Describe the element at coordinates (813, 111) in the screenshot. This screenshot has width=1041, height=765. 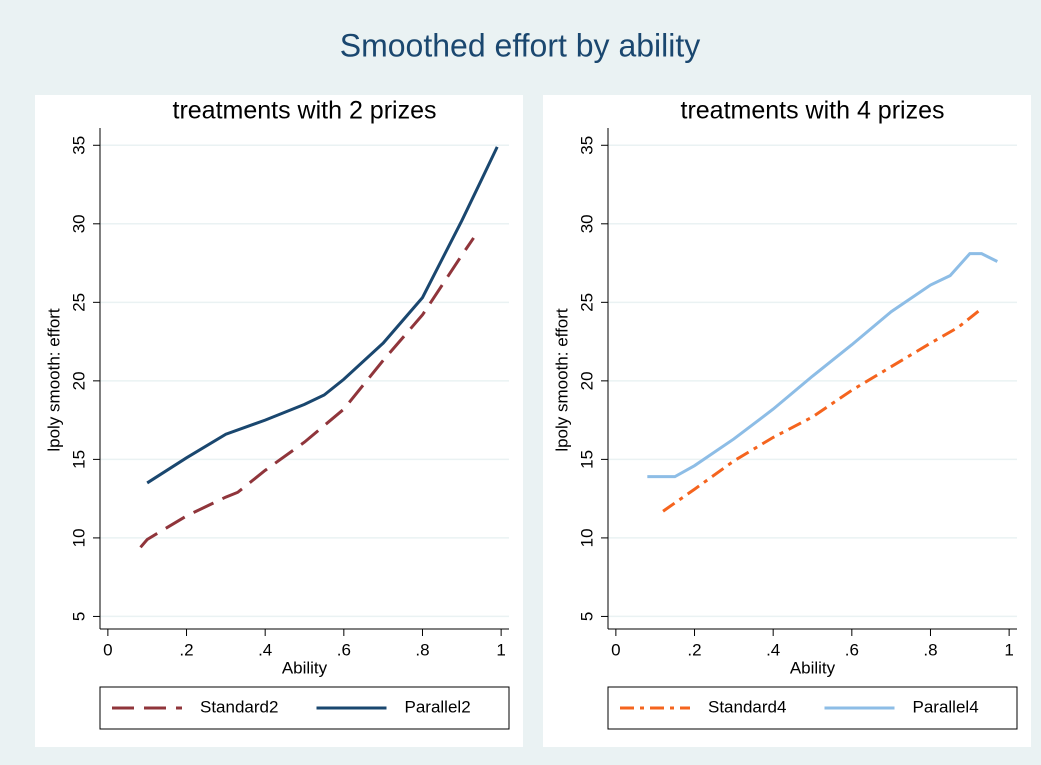
I see `panel-title: treatments with 4 prizes` at that location.